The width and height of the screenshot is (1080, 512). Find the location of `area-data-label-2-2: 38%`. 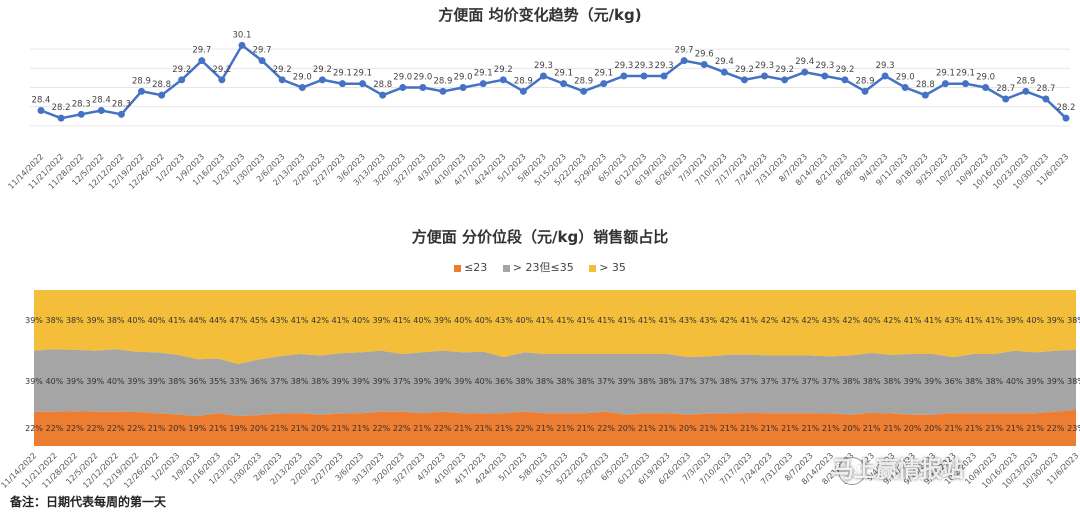

area-data-label-2-2: 38% is located at coordinates (75, 320).